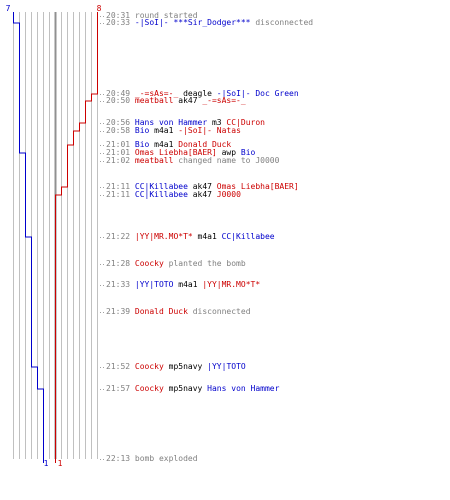 This screenshot has height=500, width=450. Describe the element at coordinates (120, 130) in the screenshot. I see `event-time: 20:58` at that location.